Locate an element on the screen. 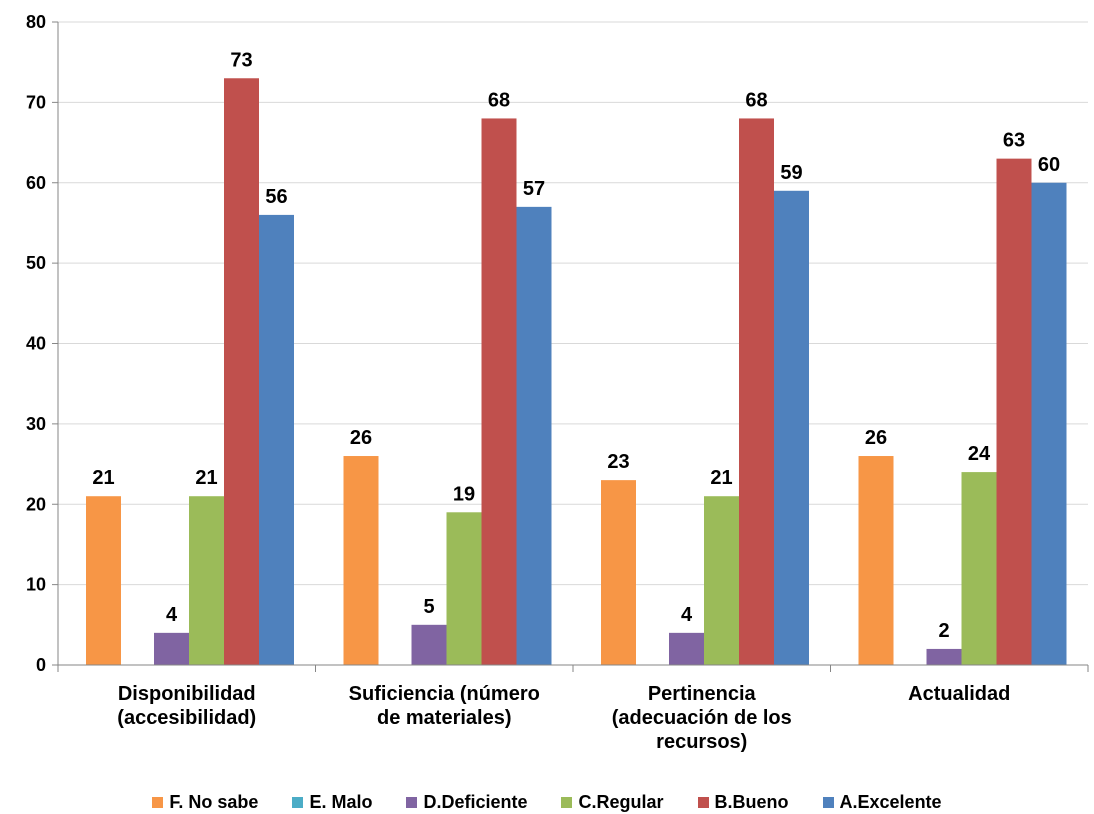 The image size is (1094, 814). x-category-label: Suficiencia (número de materiales) is located at coordinates (444, 706).